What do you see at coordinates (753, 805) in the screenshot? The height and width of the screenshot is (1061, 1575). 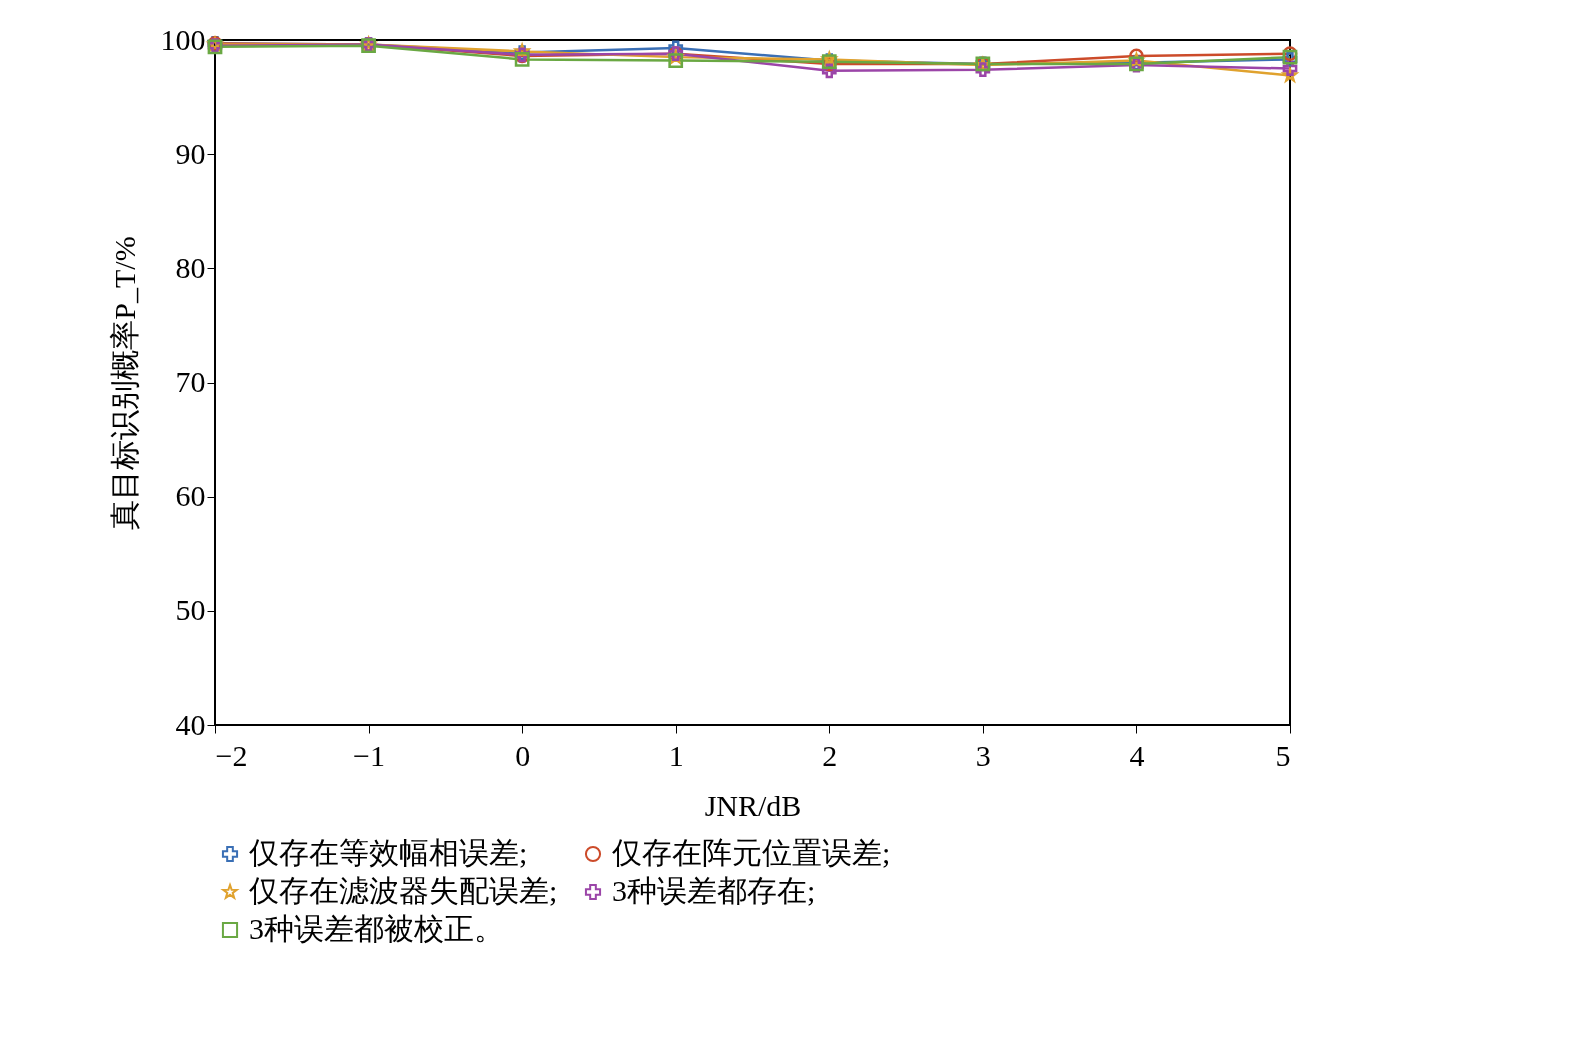 I see `x-axis-title: JNR/dB` at bounding box center [753, 805].